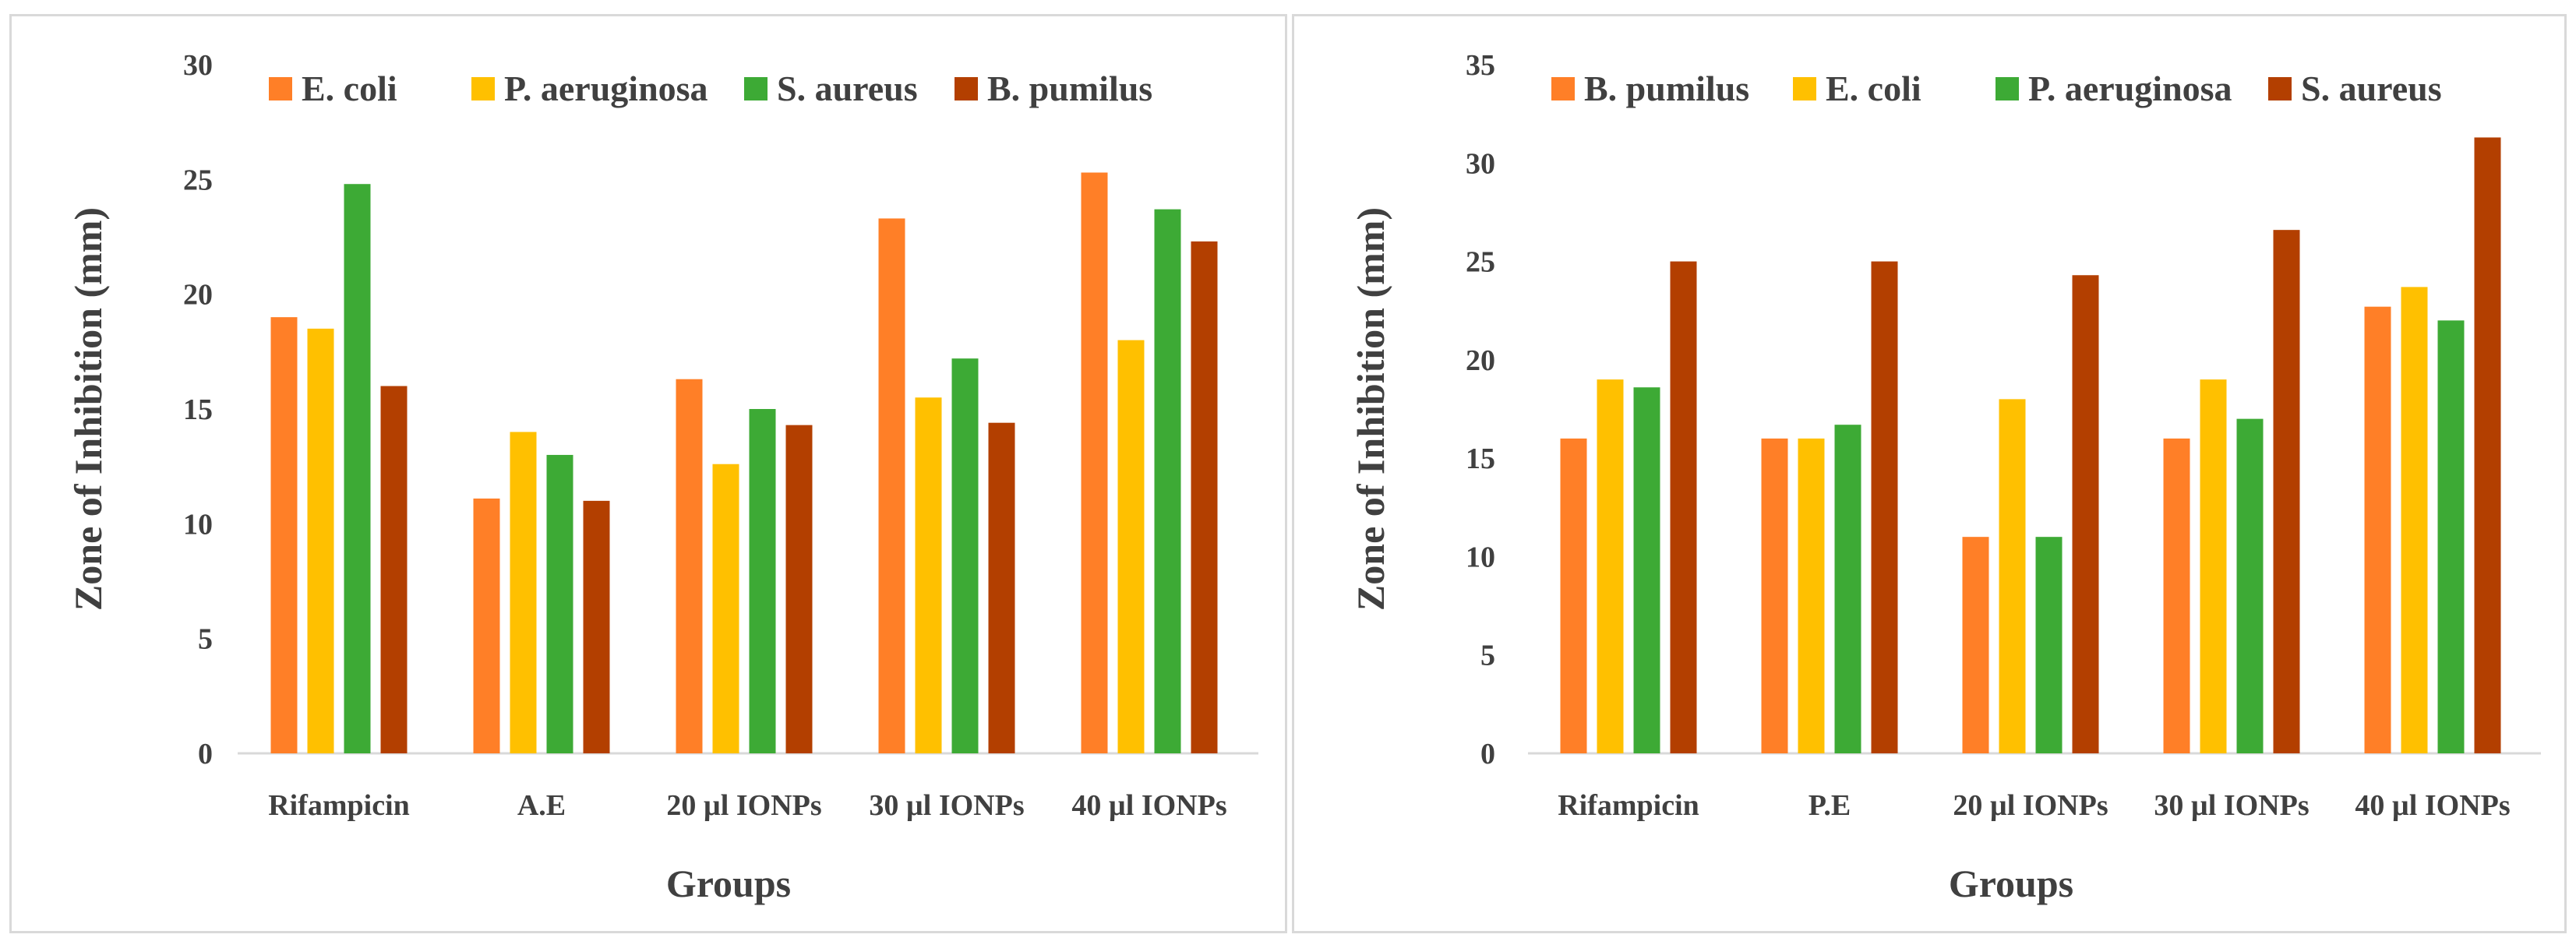  What do you see at coordinates (1829, 805) in the screenshot?
I see `x-category-label: P.E` at bounding box center [1829, 805].